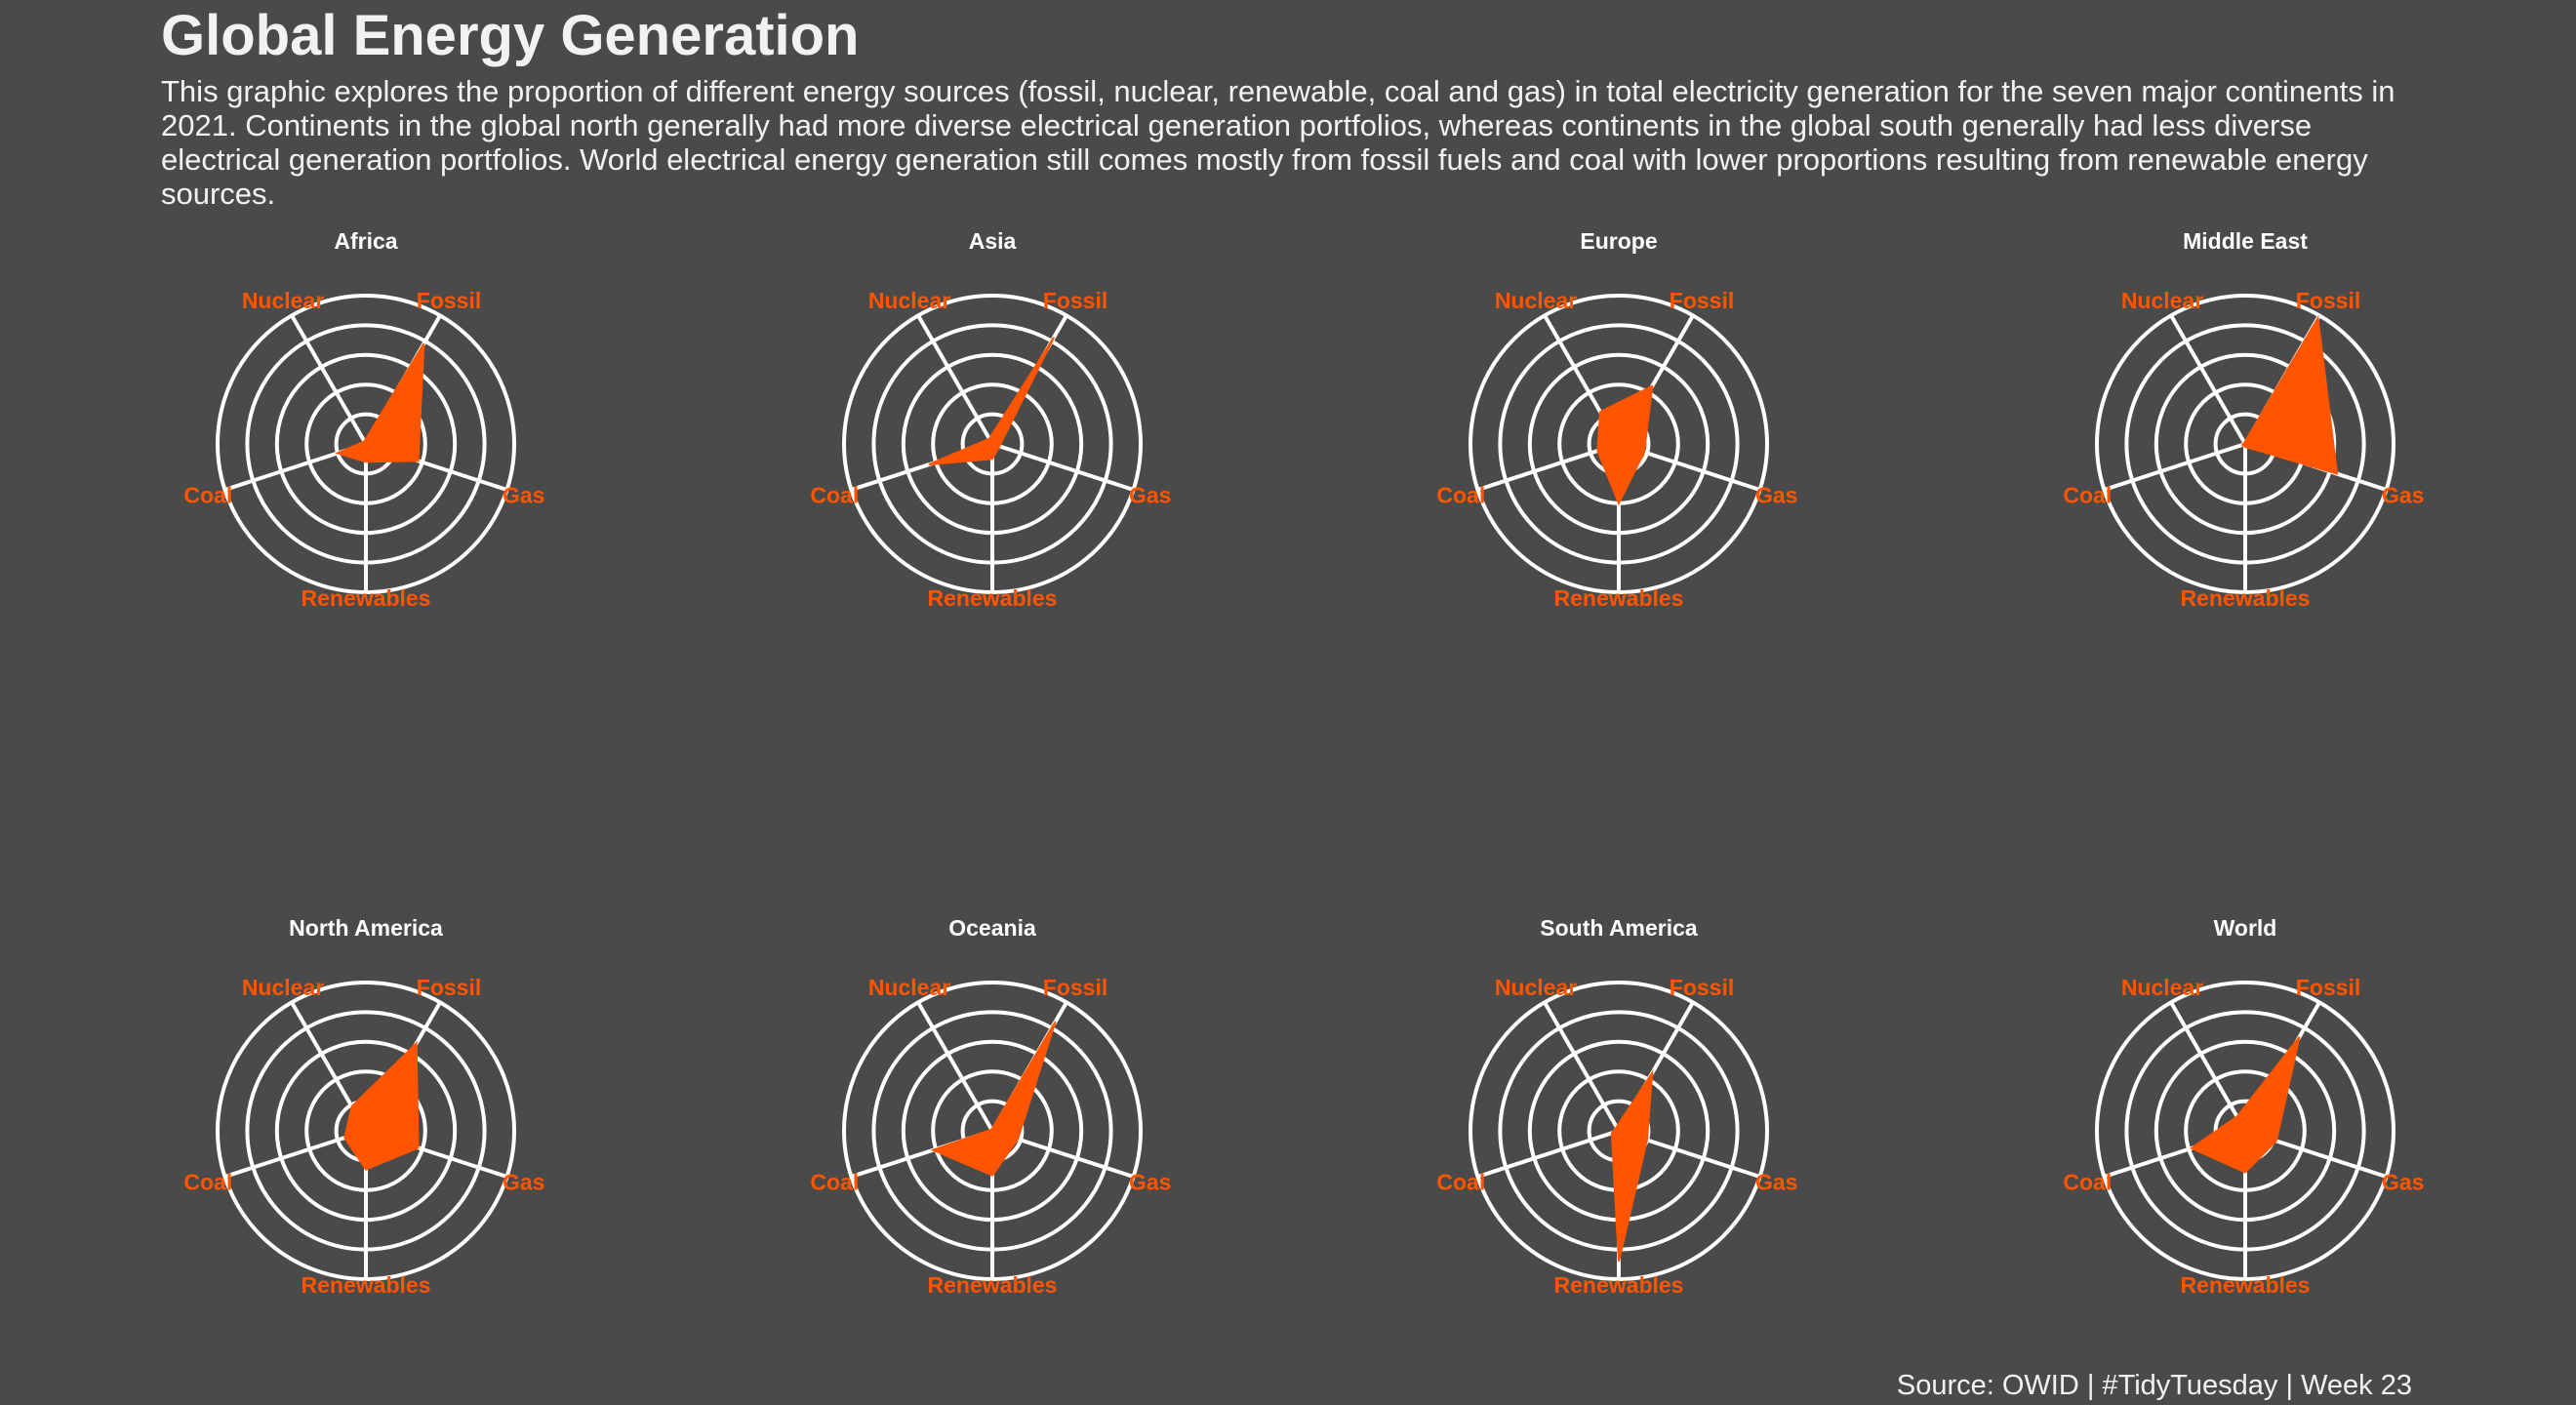 This screenshot has width=2576, height=1405. I want to click on radar-panel-world: World Fossil Gas Renewables Coal Nuclear, so click(2243, 1106).